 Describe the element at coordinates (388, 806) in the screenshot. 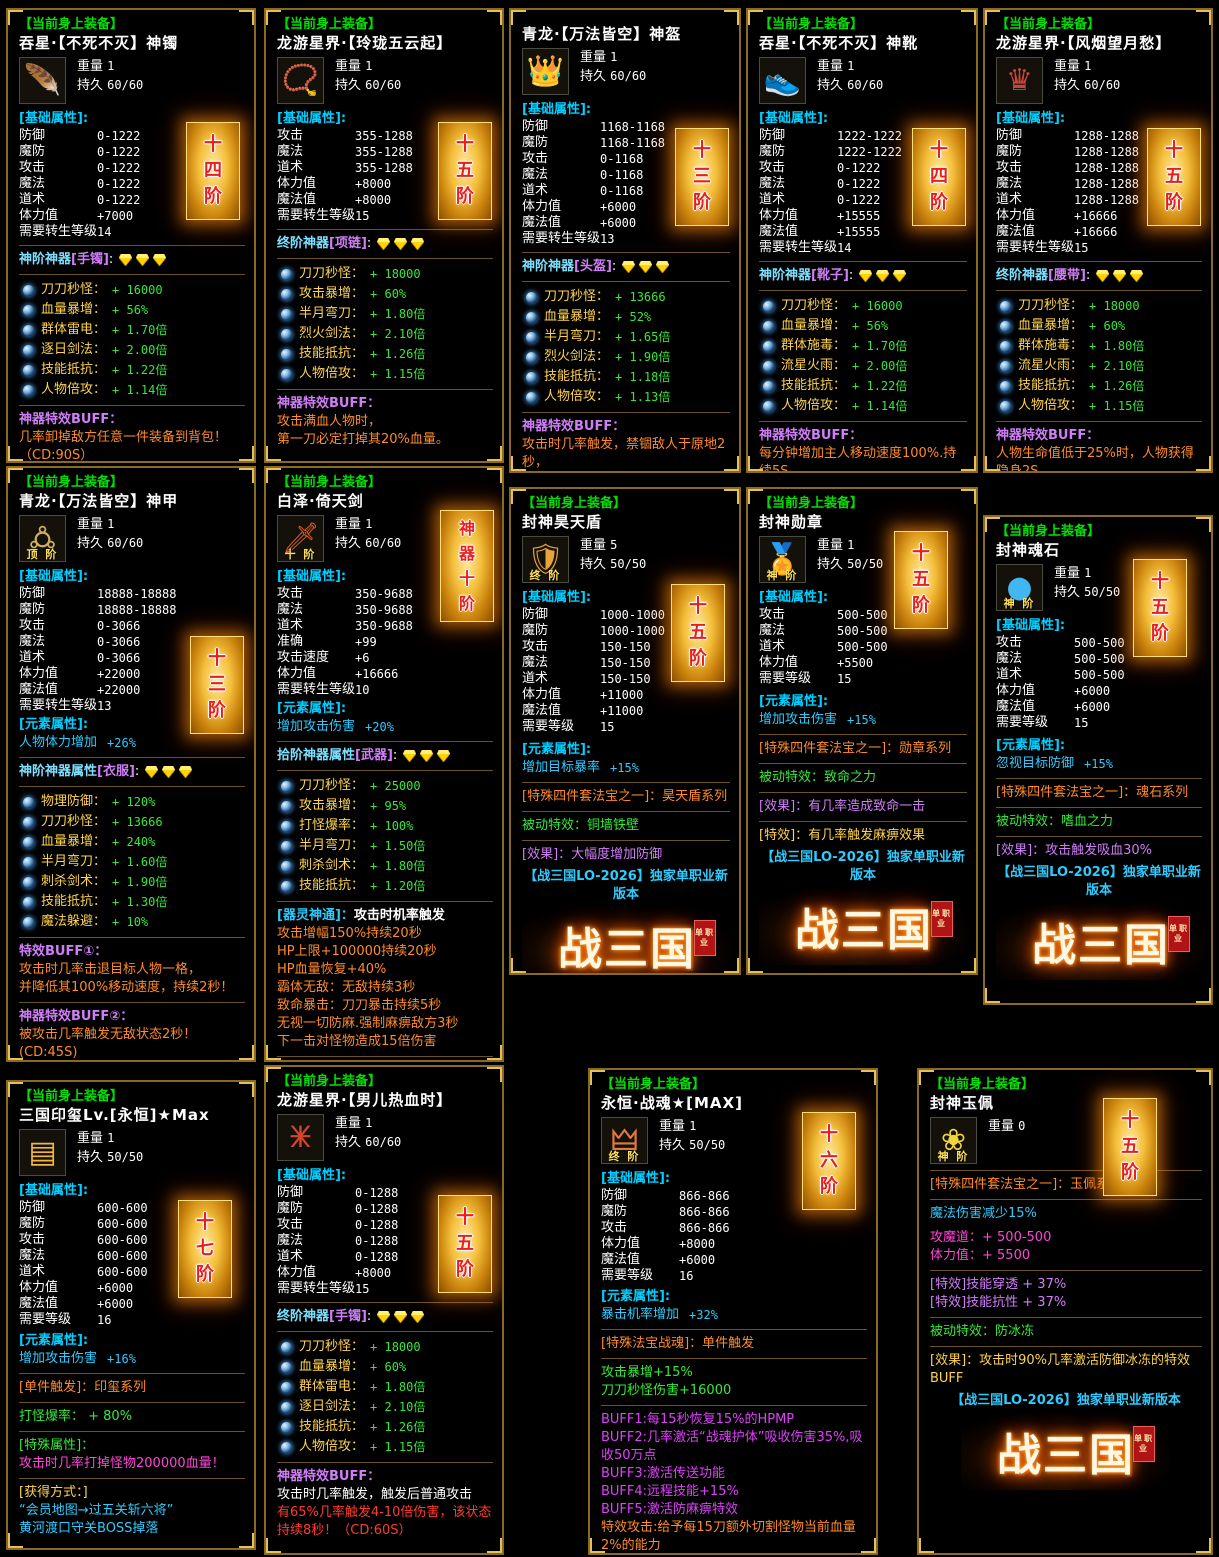

I see `bullet-value: + 95%` at that location.